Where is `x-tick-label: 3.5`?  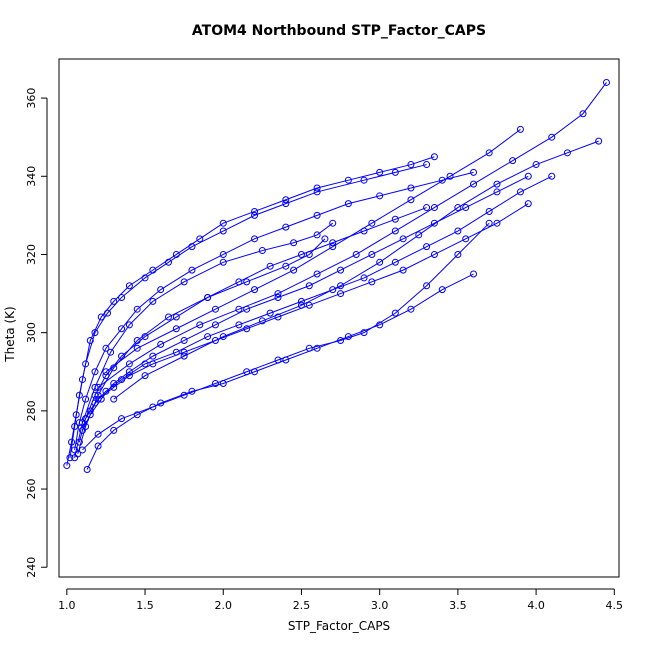
x-tick-label: 3.5 is located at coordinates (458, 605).